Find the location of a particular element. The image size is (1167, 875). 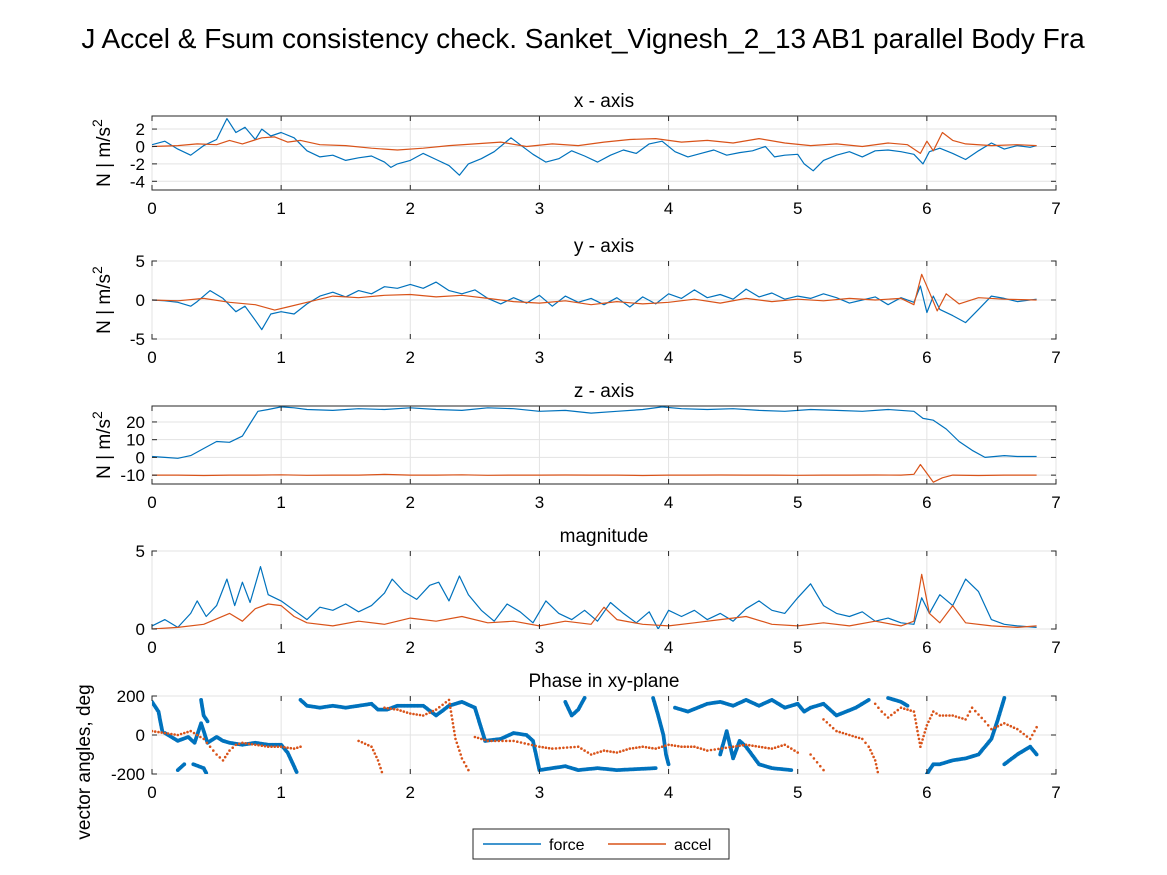

x-tick-label: 0 is located at coordinates (151, 792).